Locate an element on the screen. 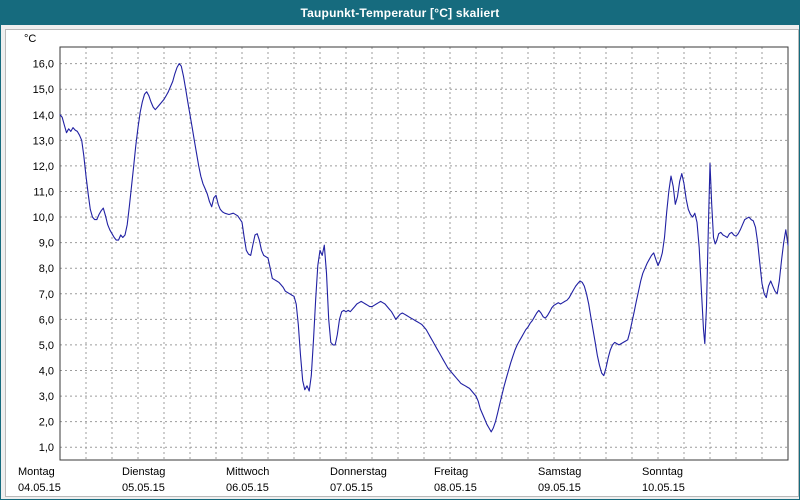 Image resolution: width=800 pixels, height=500 pixels. svg-text: 04.05.15 is located at coordinates (39, 488).